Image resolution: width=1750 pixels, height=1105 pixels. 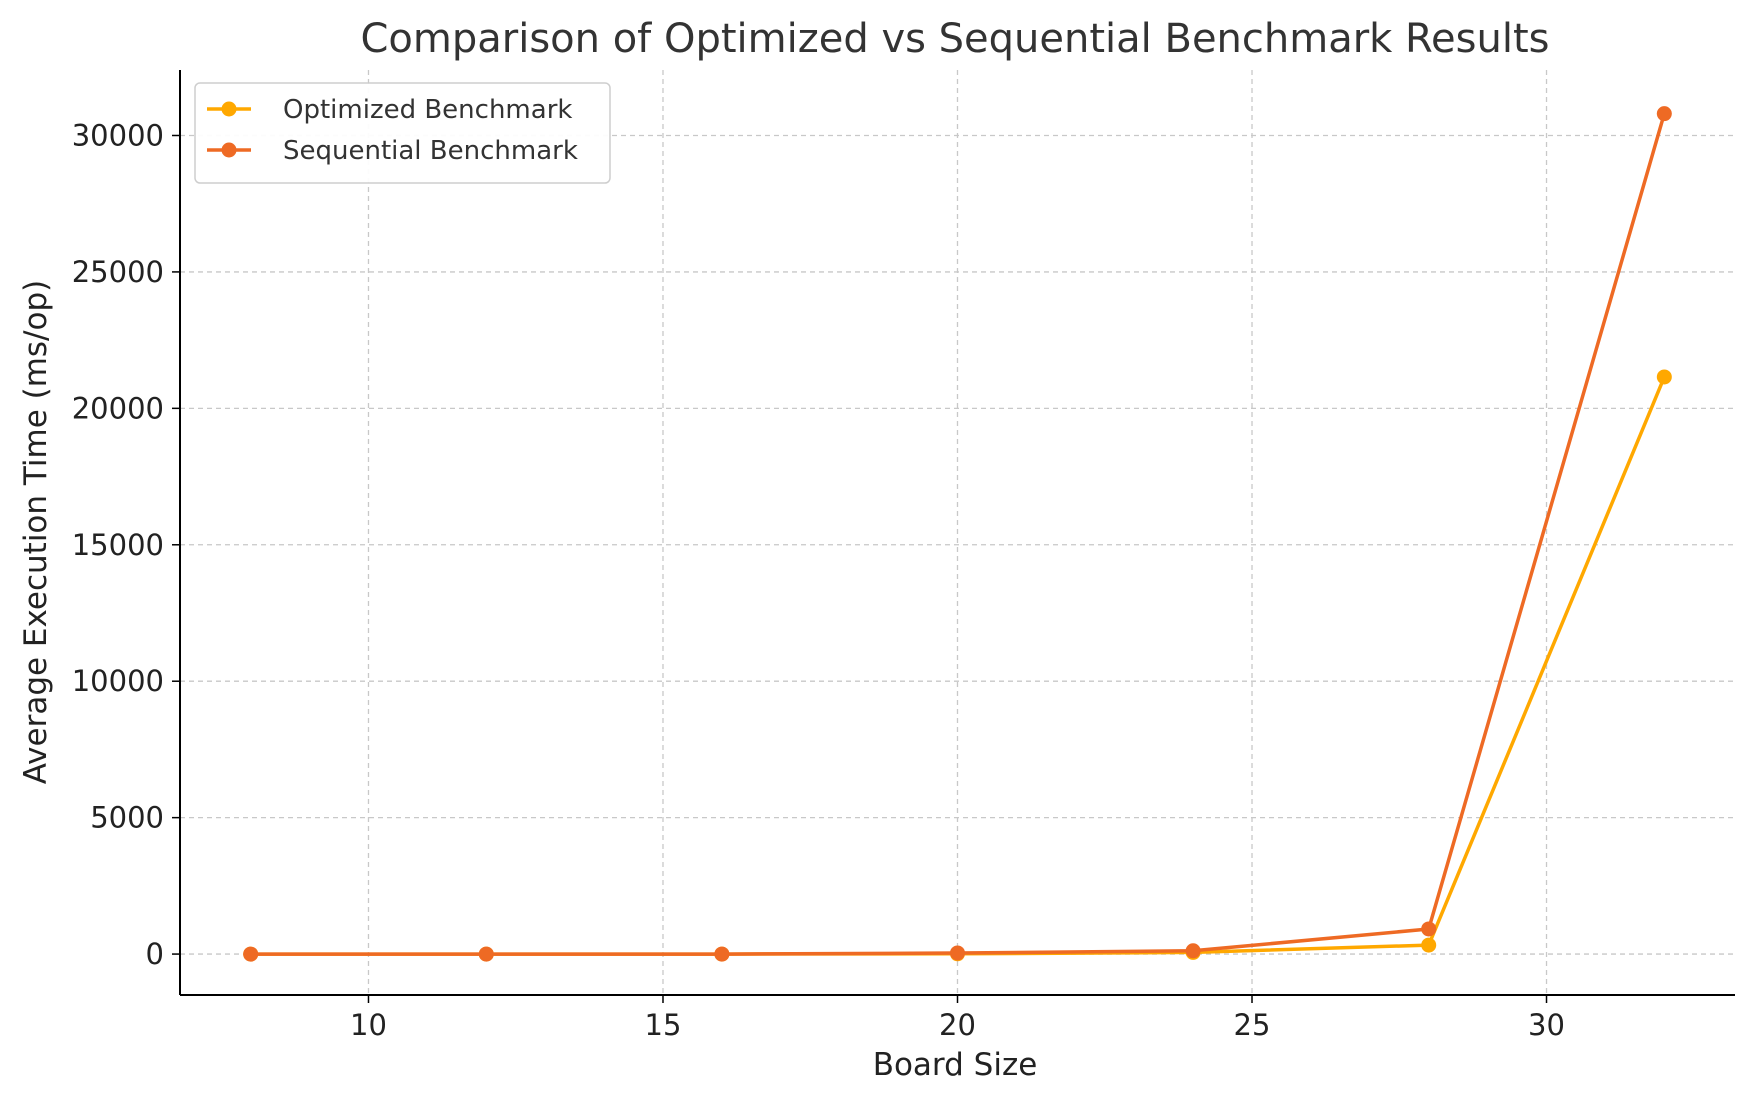 I want to click on y-tick-label: 10000, so click(x=118, y=681).